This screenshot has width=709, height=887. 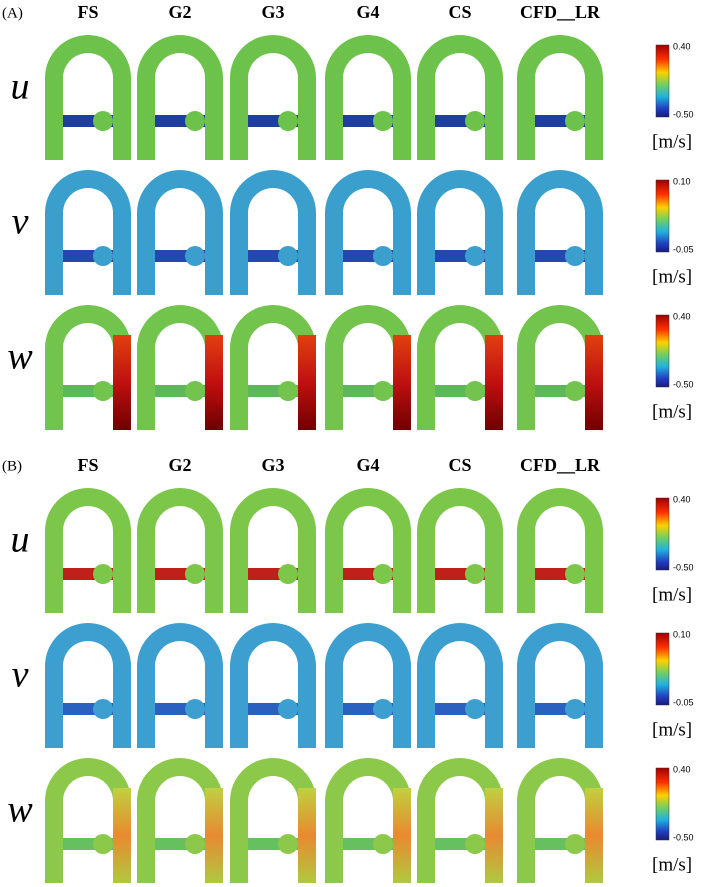 What do you see at coordinates (20, 540) in the screenshot?
I see `row-symbol: u` at bounding box center [20, 540].